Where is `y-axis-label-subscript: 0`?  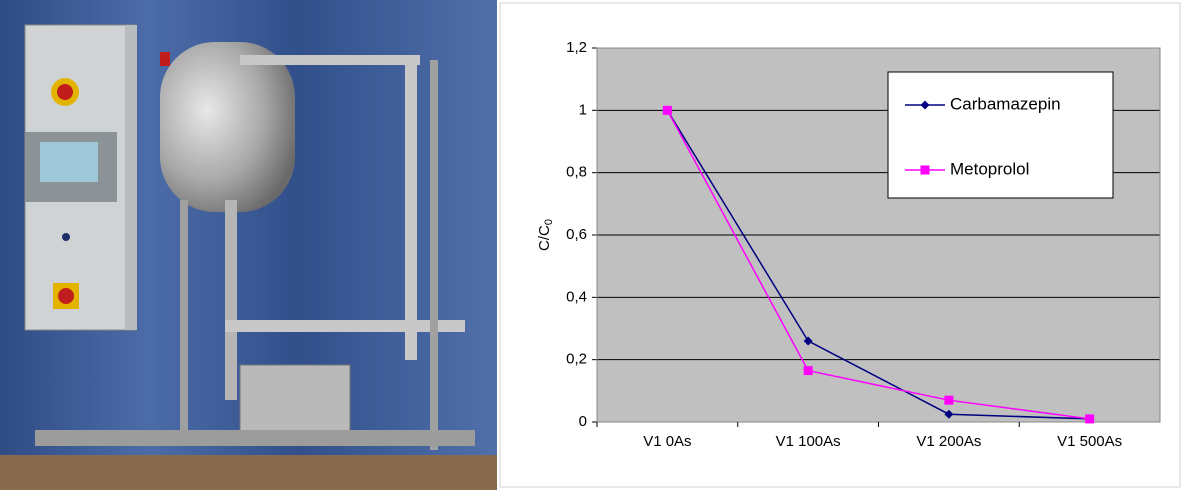 y-axis-label-subscript: 0 is located at coordinates (549, 222).